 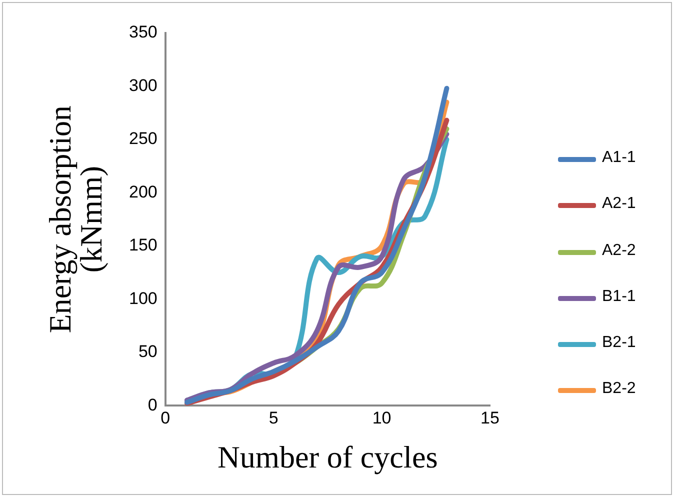 I want to click on x-tick-label: 5, so click(x=273, y=418).